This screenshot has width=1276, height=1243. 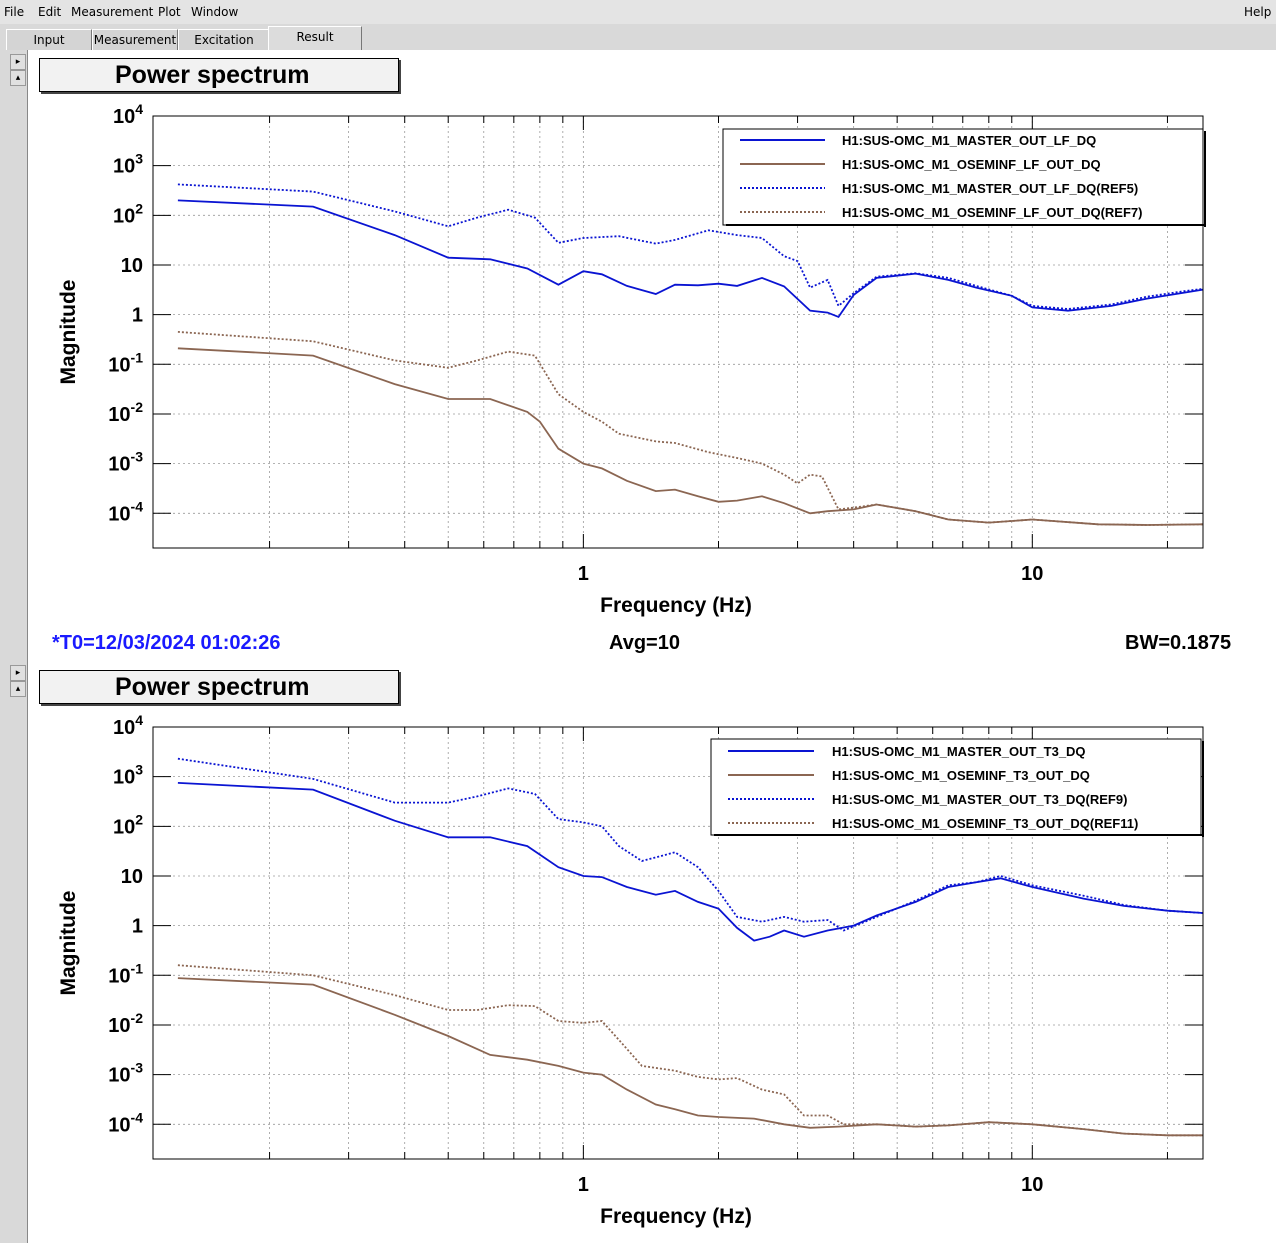 I want to click on plot2-title: Power spectrum, so click(x=212, y=687).